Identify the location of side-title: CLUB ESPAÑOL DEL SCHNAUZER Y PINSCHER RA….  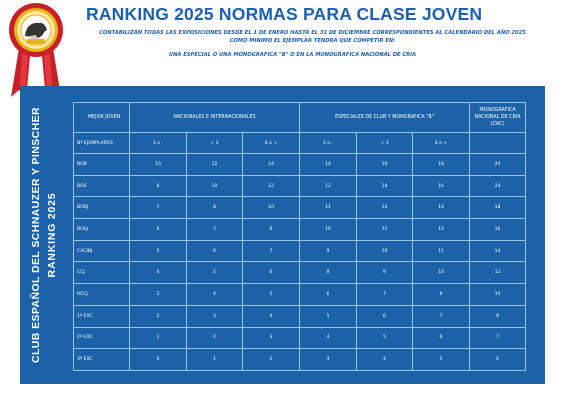
(44, 235).